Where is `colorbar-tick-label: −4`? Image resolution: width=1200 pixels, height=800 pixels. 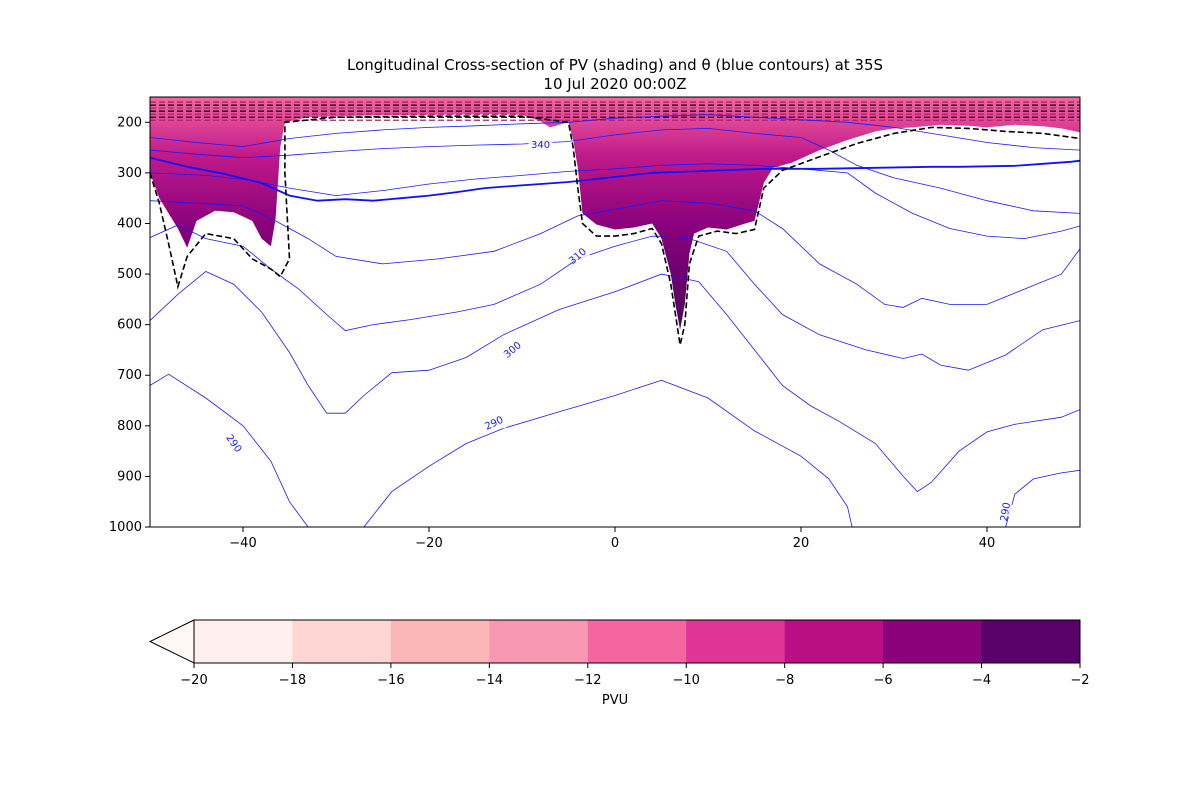
colorbar-tick-label: −4 is located at coordinates (981, 680).